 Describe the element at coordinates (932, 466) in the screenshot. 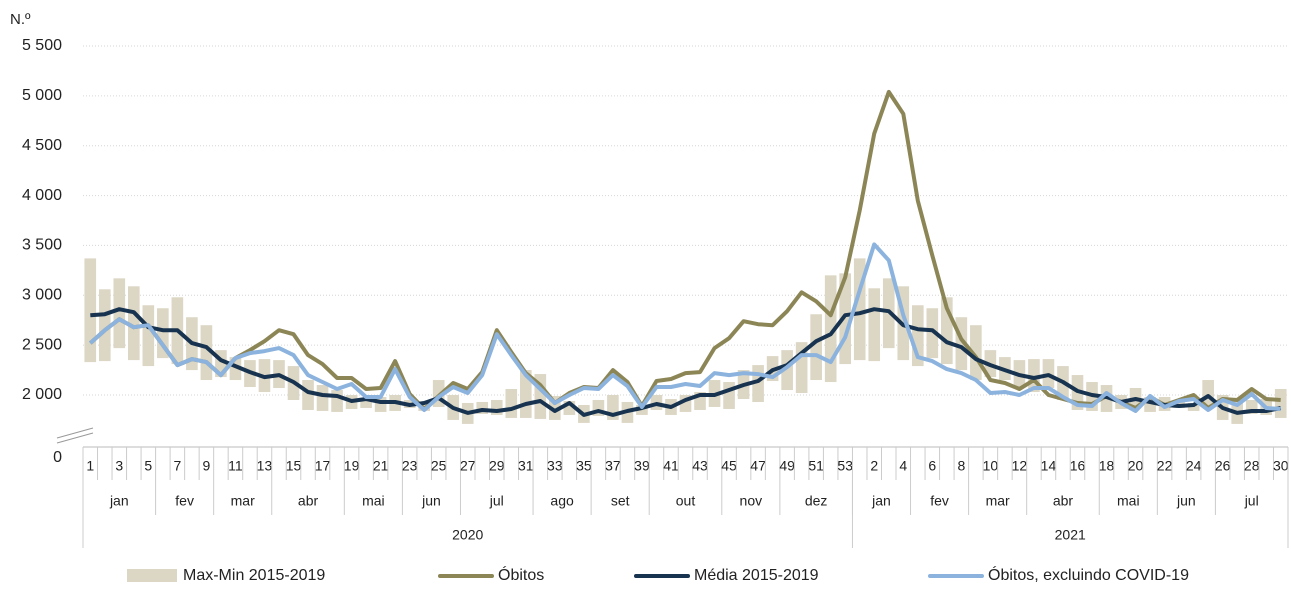

I see `x-tick-label: 6` at that location.